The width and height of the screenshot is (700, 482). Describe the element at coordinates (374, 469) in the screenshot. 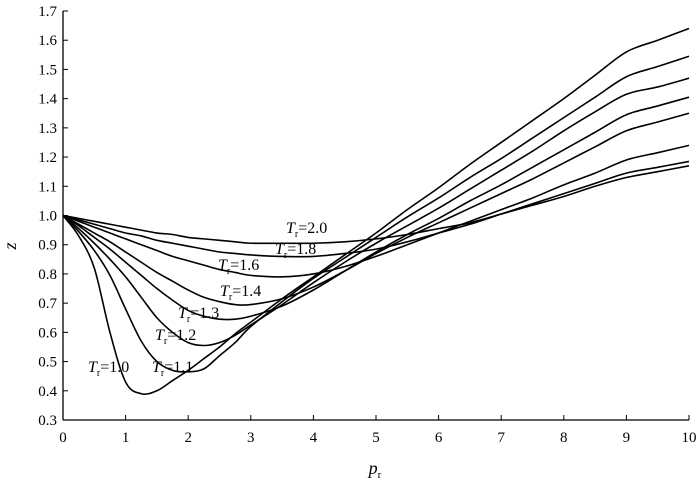

I see `x-axis-title: pr` at that location.